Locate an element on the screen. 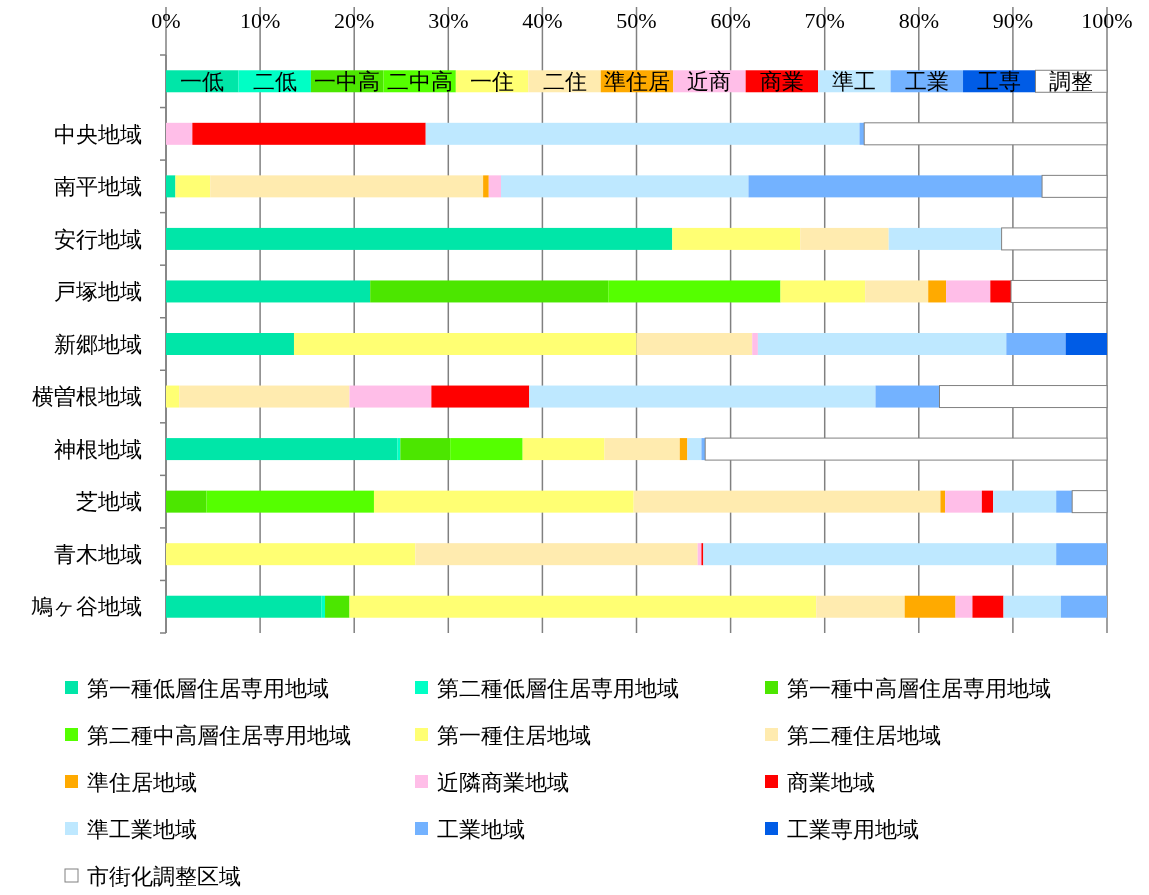 Image resolution: width=1149 pixels, height=895 pixels. x-tick-label: 10% is located at coordinates (260, 20).